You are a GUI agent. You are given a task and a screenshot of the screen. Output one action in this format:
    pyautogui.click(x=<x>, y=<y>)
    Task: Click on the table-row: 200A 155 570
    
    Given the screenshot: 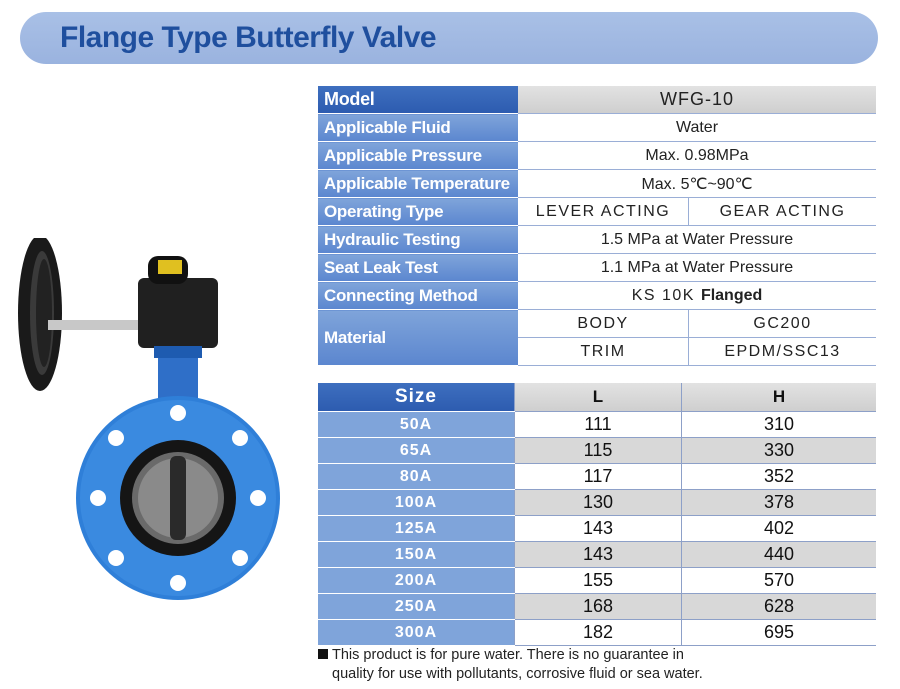 What is the action you would take?
    pyautogui.click(x=597, y=580)
    